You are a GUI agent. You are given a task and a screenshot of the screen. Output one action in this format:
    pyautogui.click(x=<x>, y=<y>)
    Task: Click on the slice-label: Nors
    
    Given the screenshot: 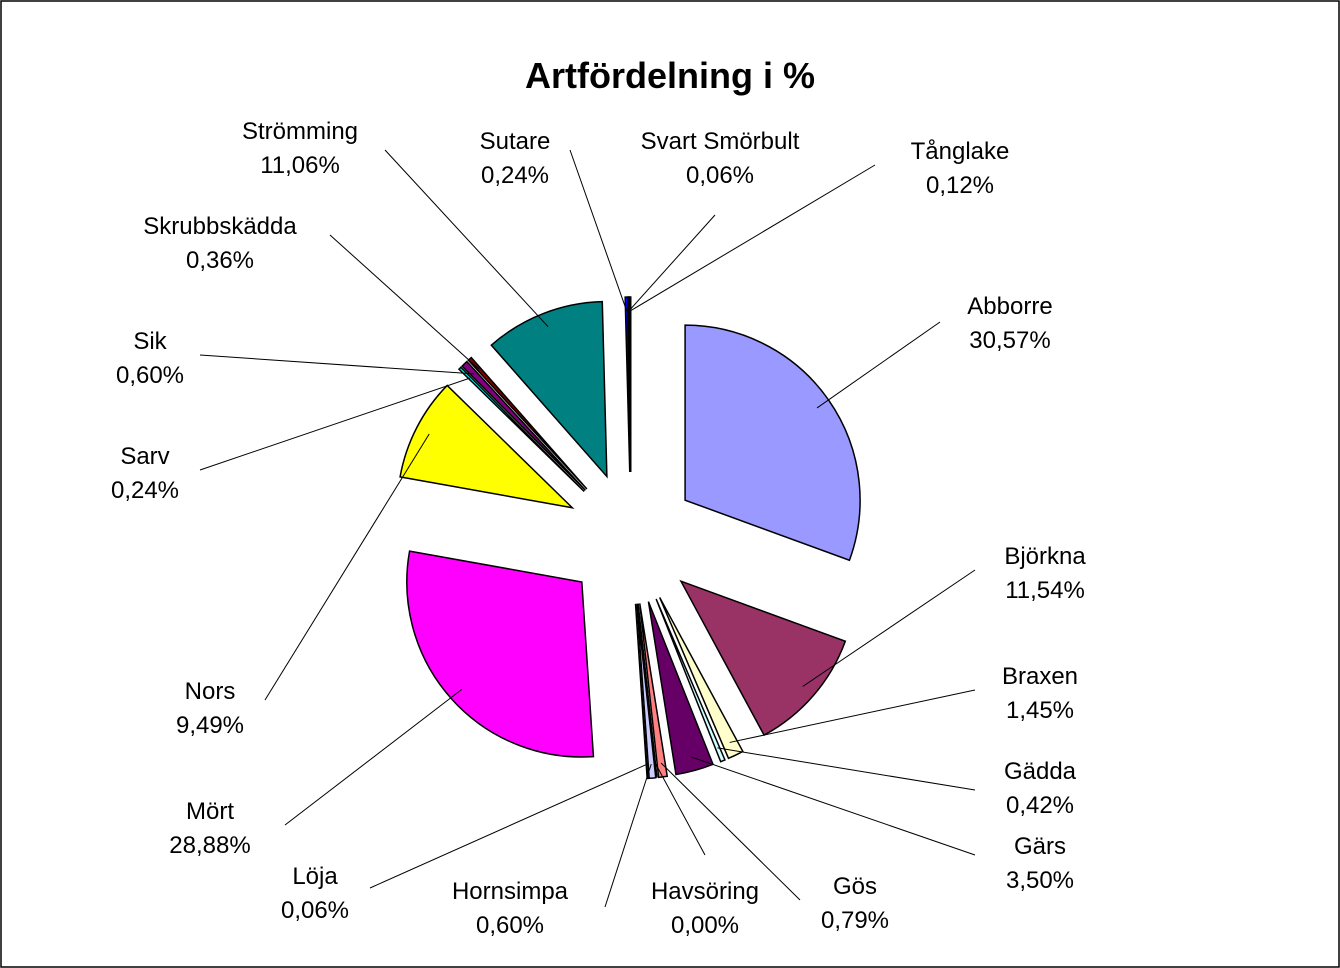 What is the action you would take?
    pyautogui.click(x=210, y=691)
    